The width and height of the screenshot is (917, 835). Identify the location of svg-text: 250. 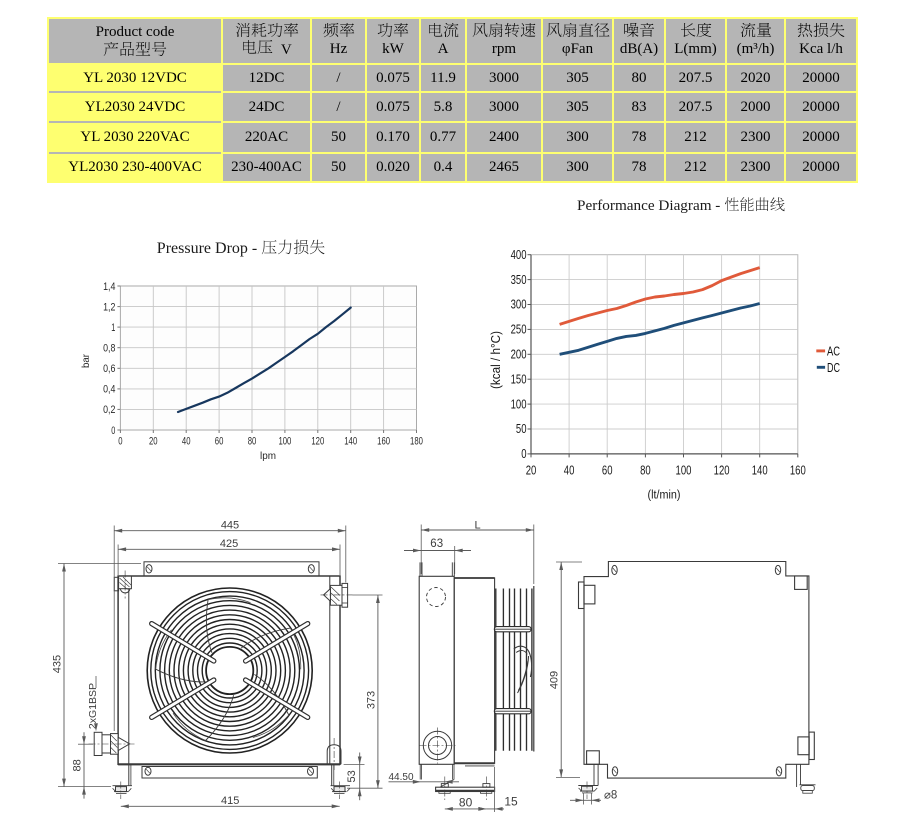
(519, 329).